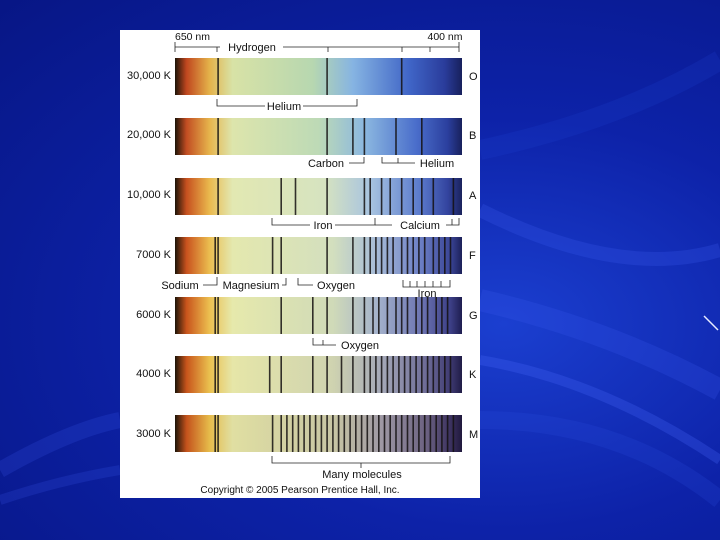  What do you see at coordinates (149, 195) in the screenshot?
I see `temperature-label: 10,000 K` at bounding box center [149, 195].